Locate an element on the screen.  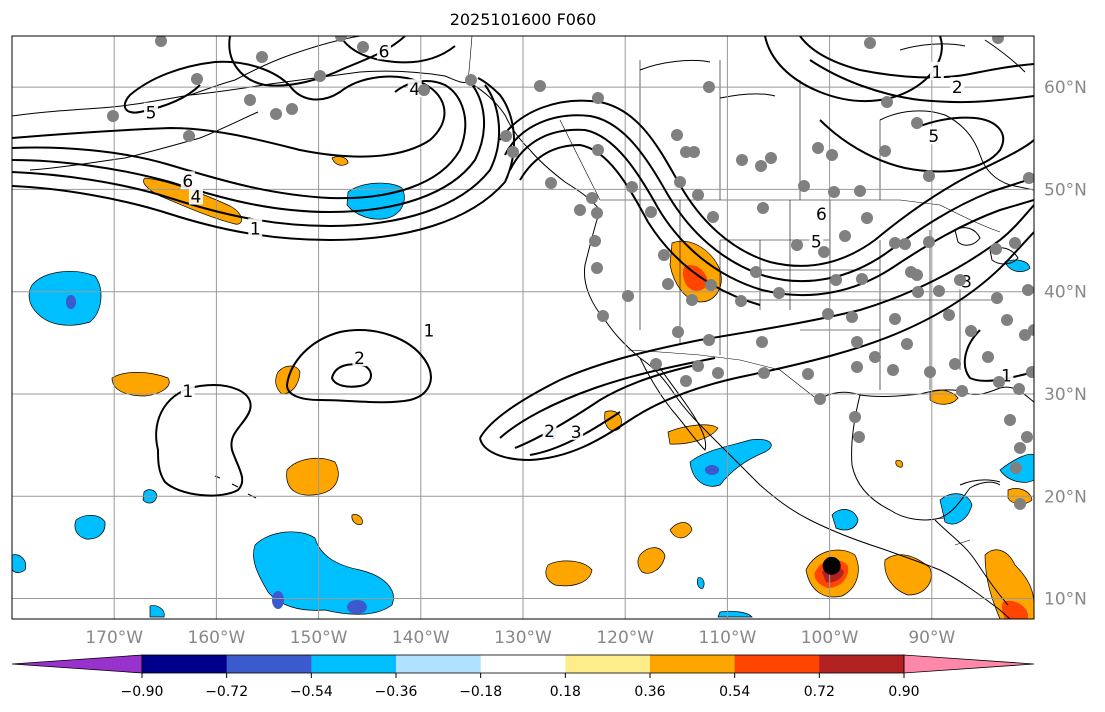
colorbar-tick-label: −0.54 is located at coordinates (311, 692).